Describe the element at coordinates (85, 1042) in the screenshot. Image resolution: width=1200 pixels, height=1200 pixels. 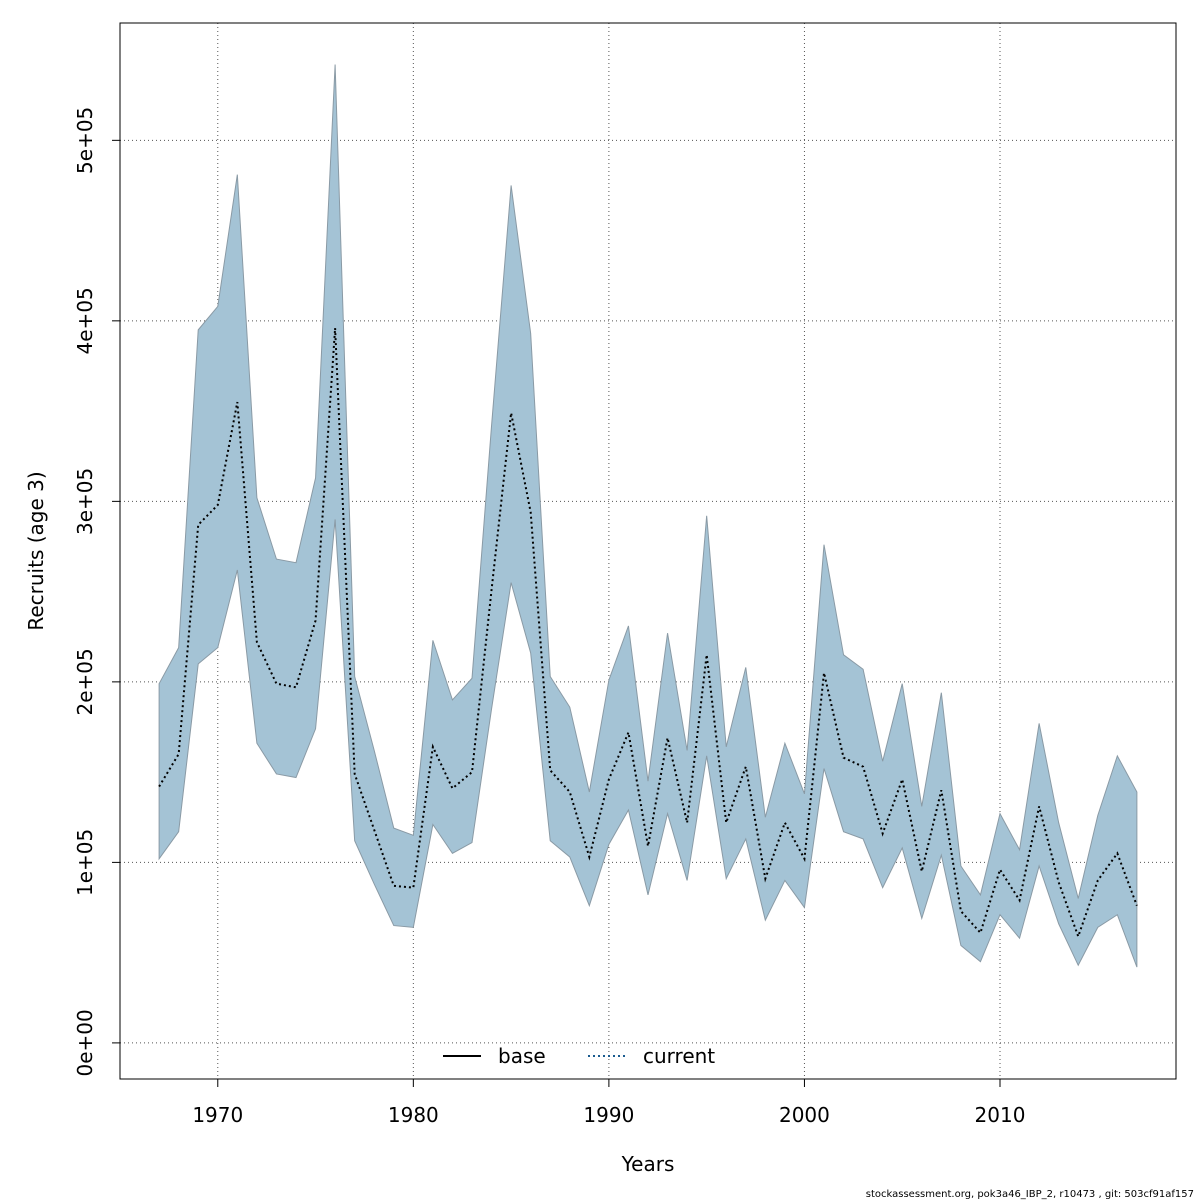
I see `y-tick-label: 0e+00` at that location.